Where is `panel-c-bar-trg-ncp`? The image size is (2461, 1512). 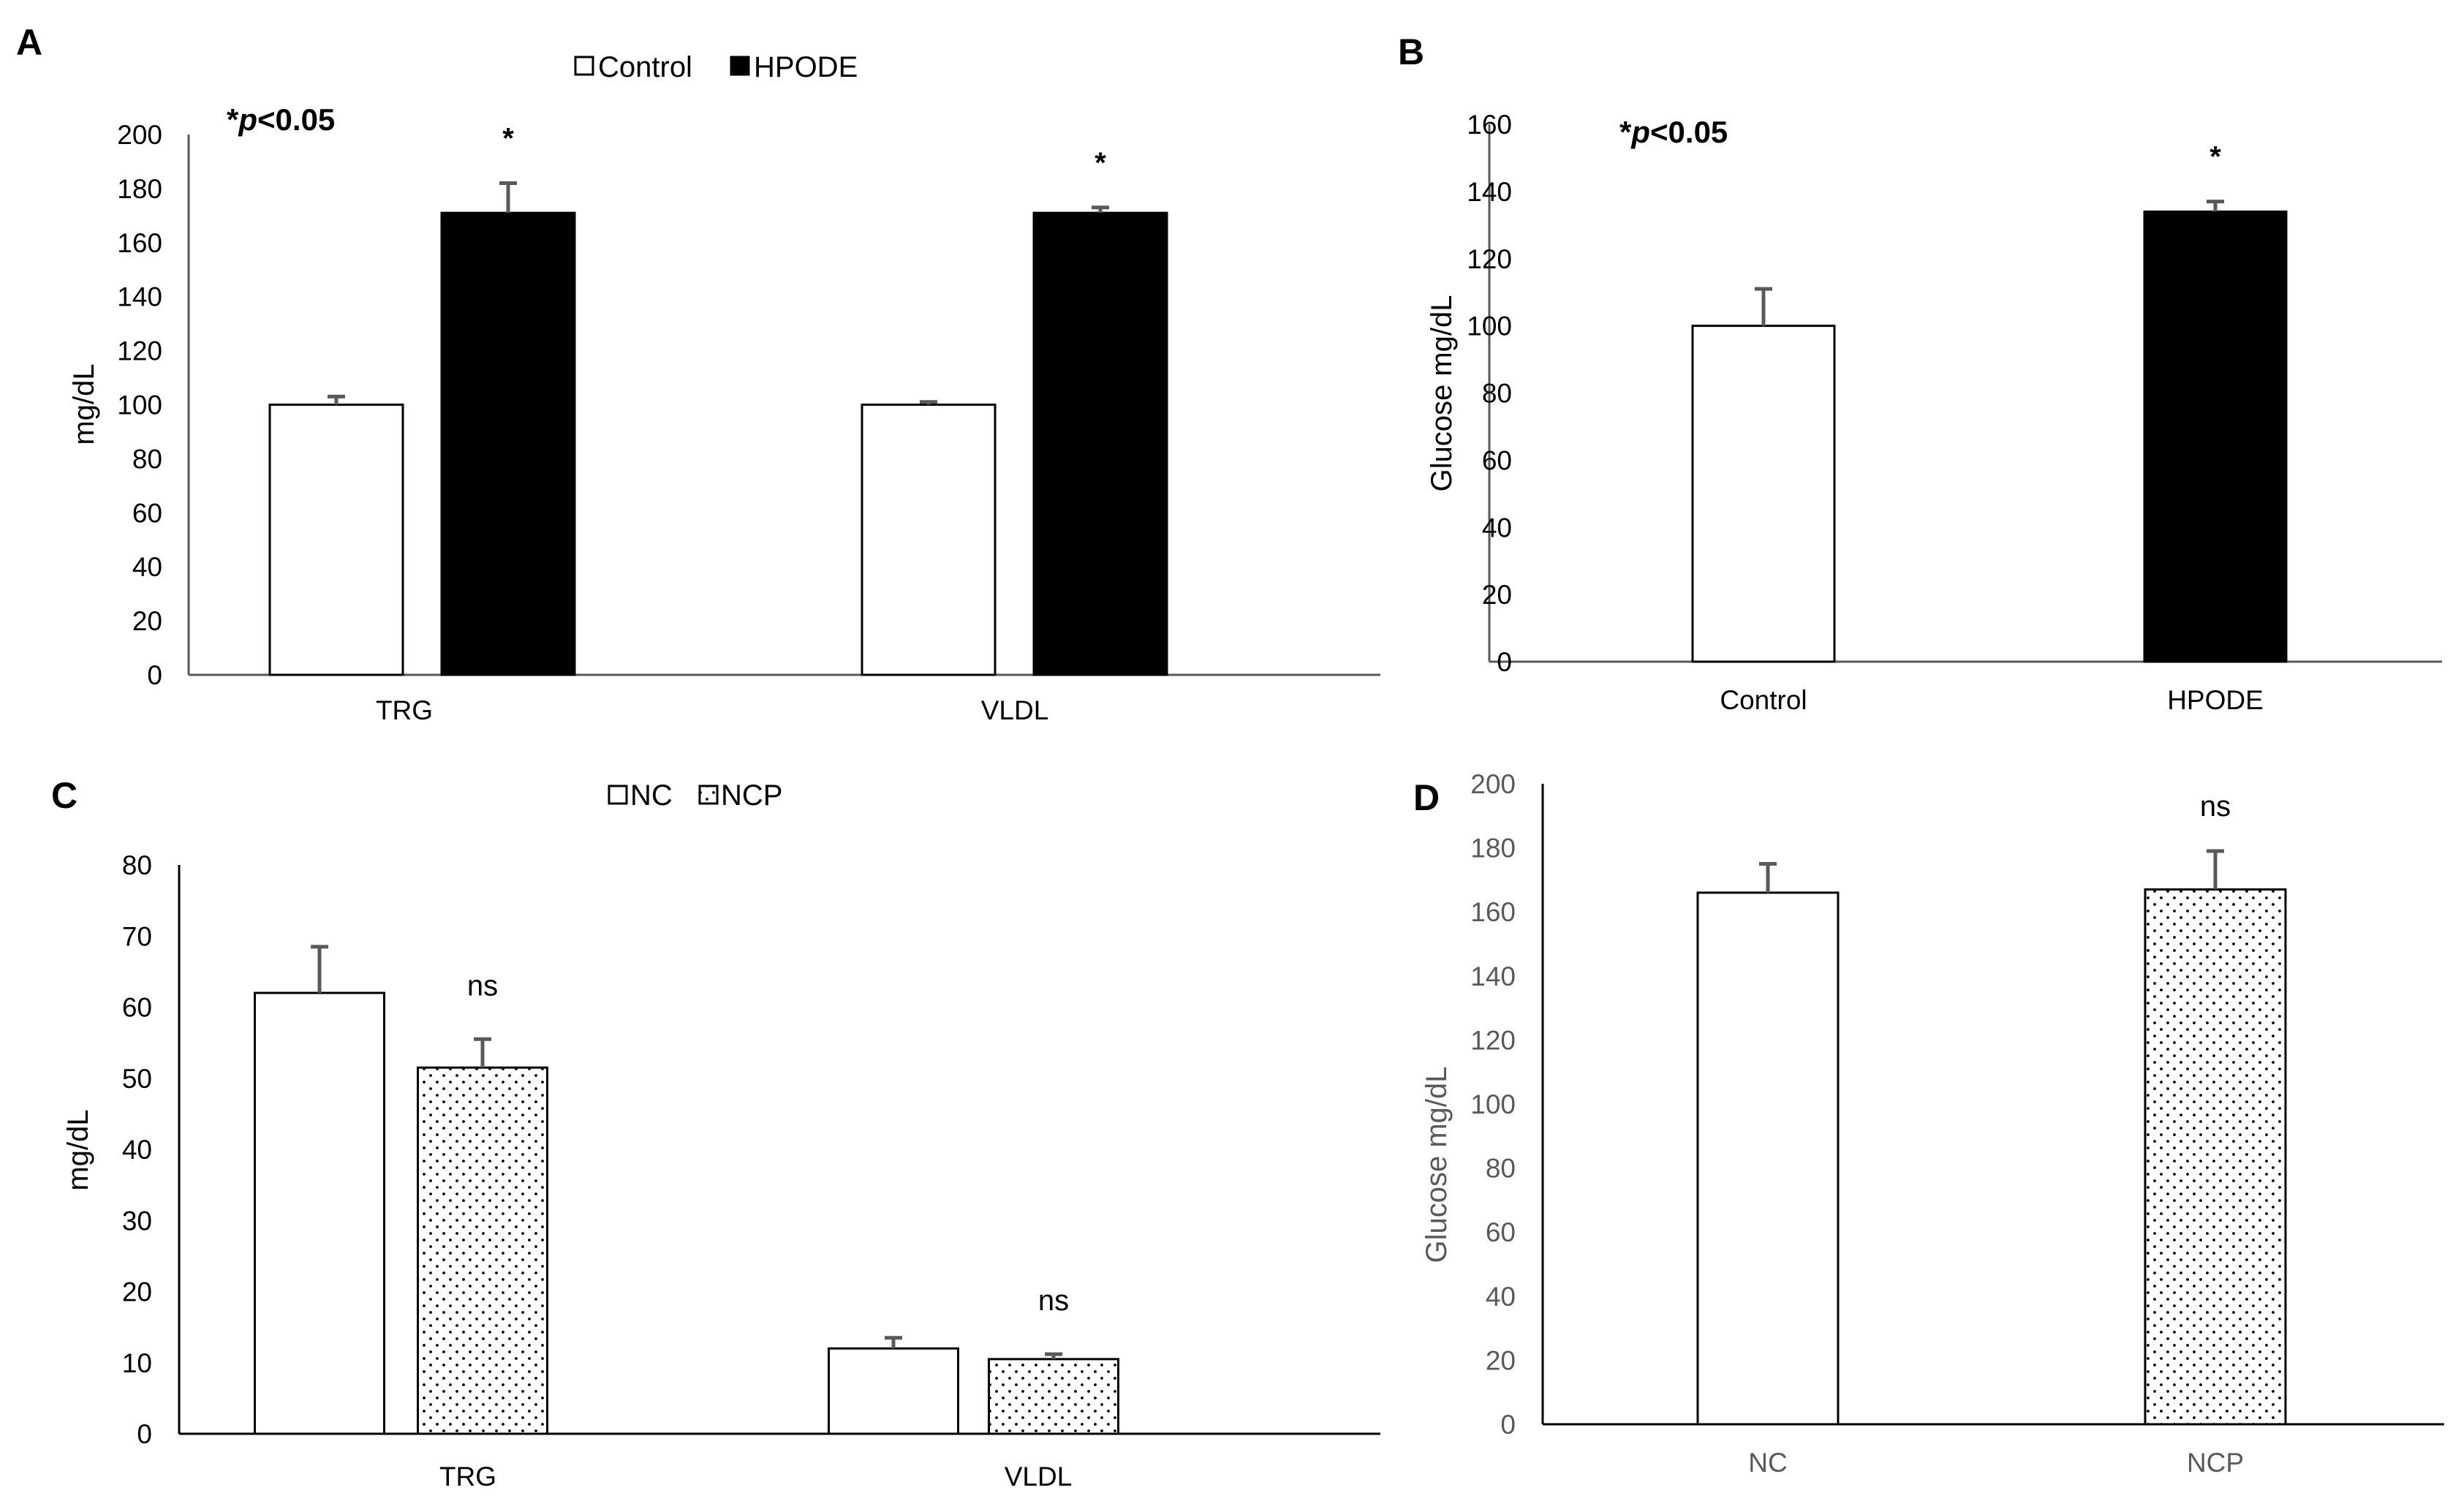 panel-c-bar-trg-ncp is located at coordinates (482, 1250).